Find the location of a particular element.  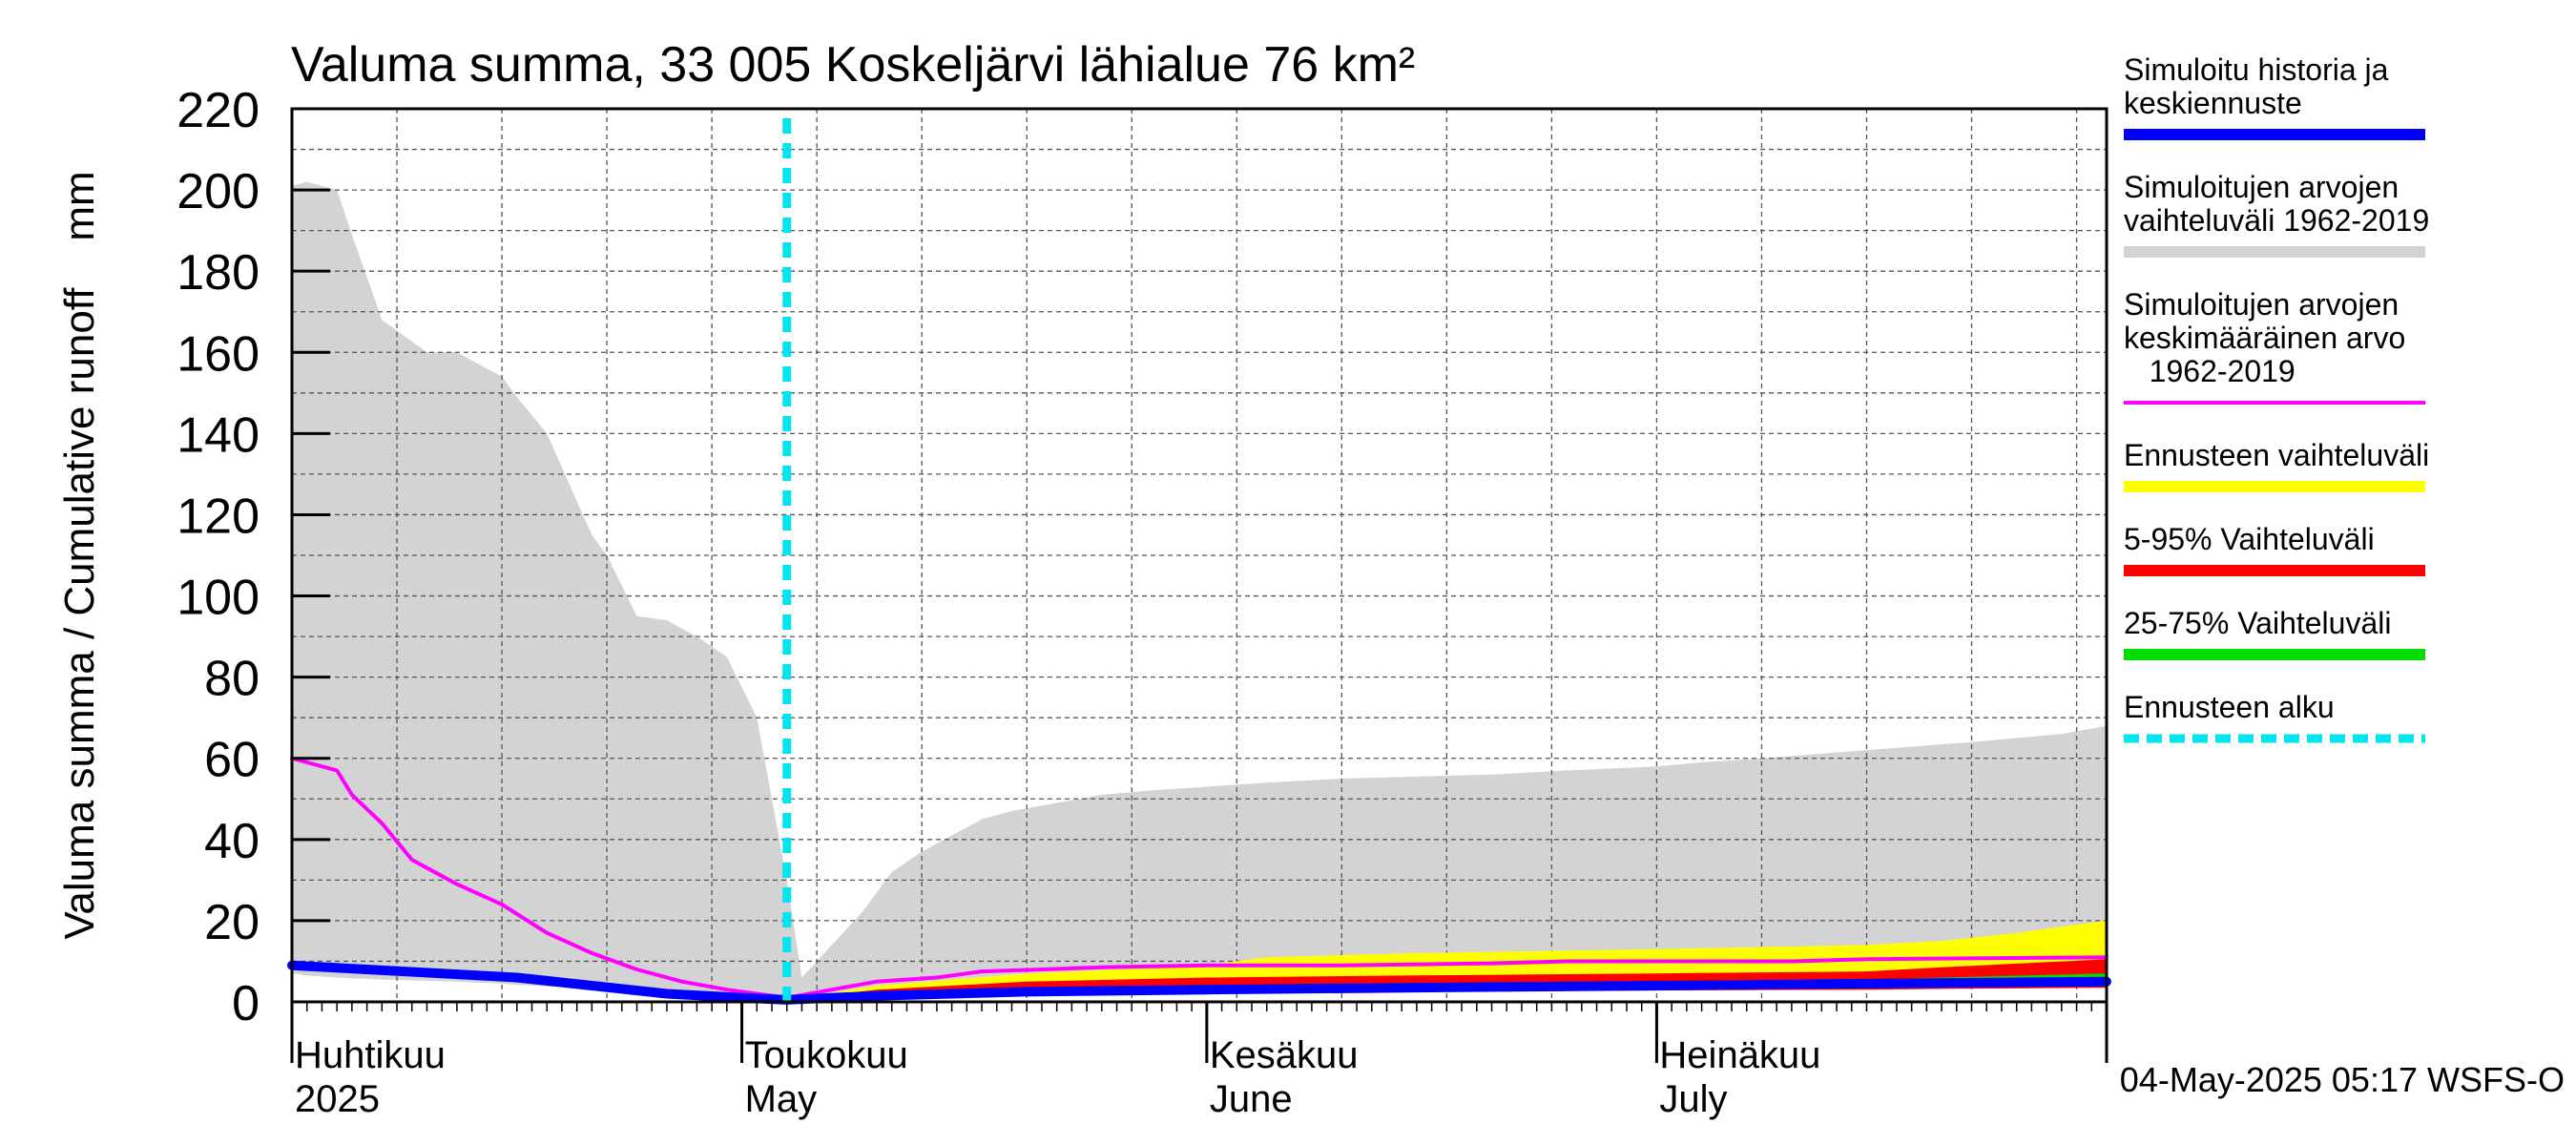

legend-label: Simuloitu historia ja is located at coordinates (2256, 69).